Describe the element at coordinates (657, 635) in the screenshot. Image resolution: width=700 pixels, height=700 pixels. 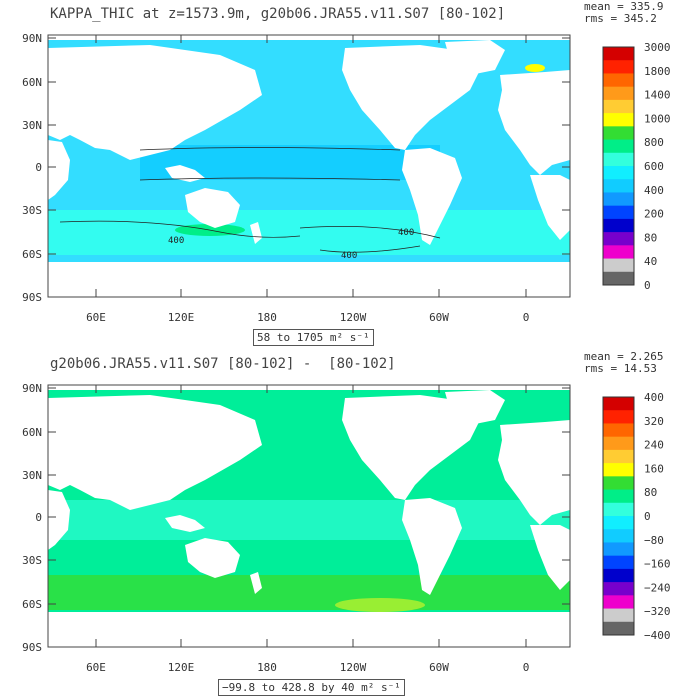
I see `colorbar-label: −400` at that location.